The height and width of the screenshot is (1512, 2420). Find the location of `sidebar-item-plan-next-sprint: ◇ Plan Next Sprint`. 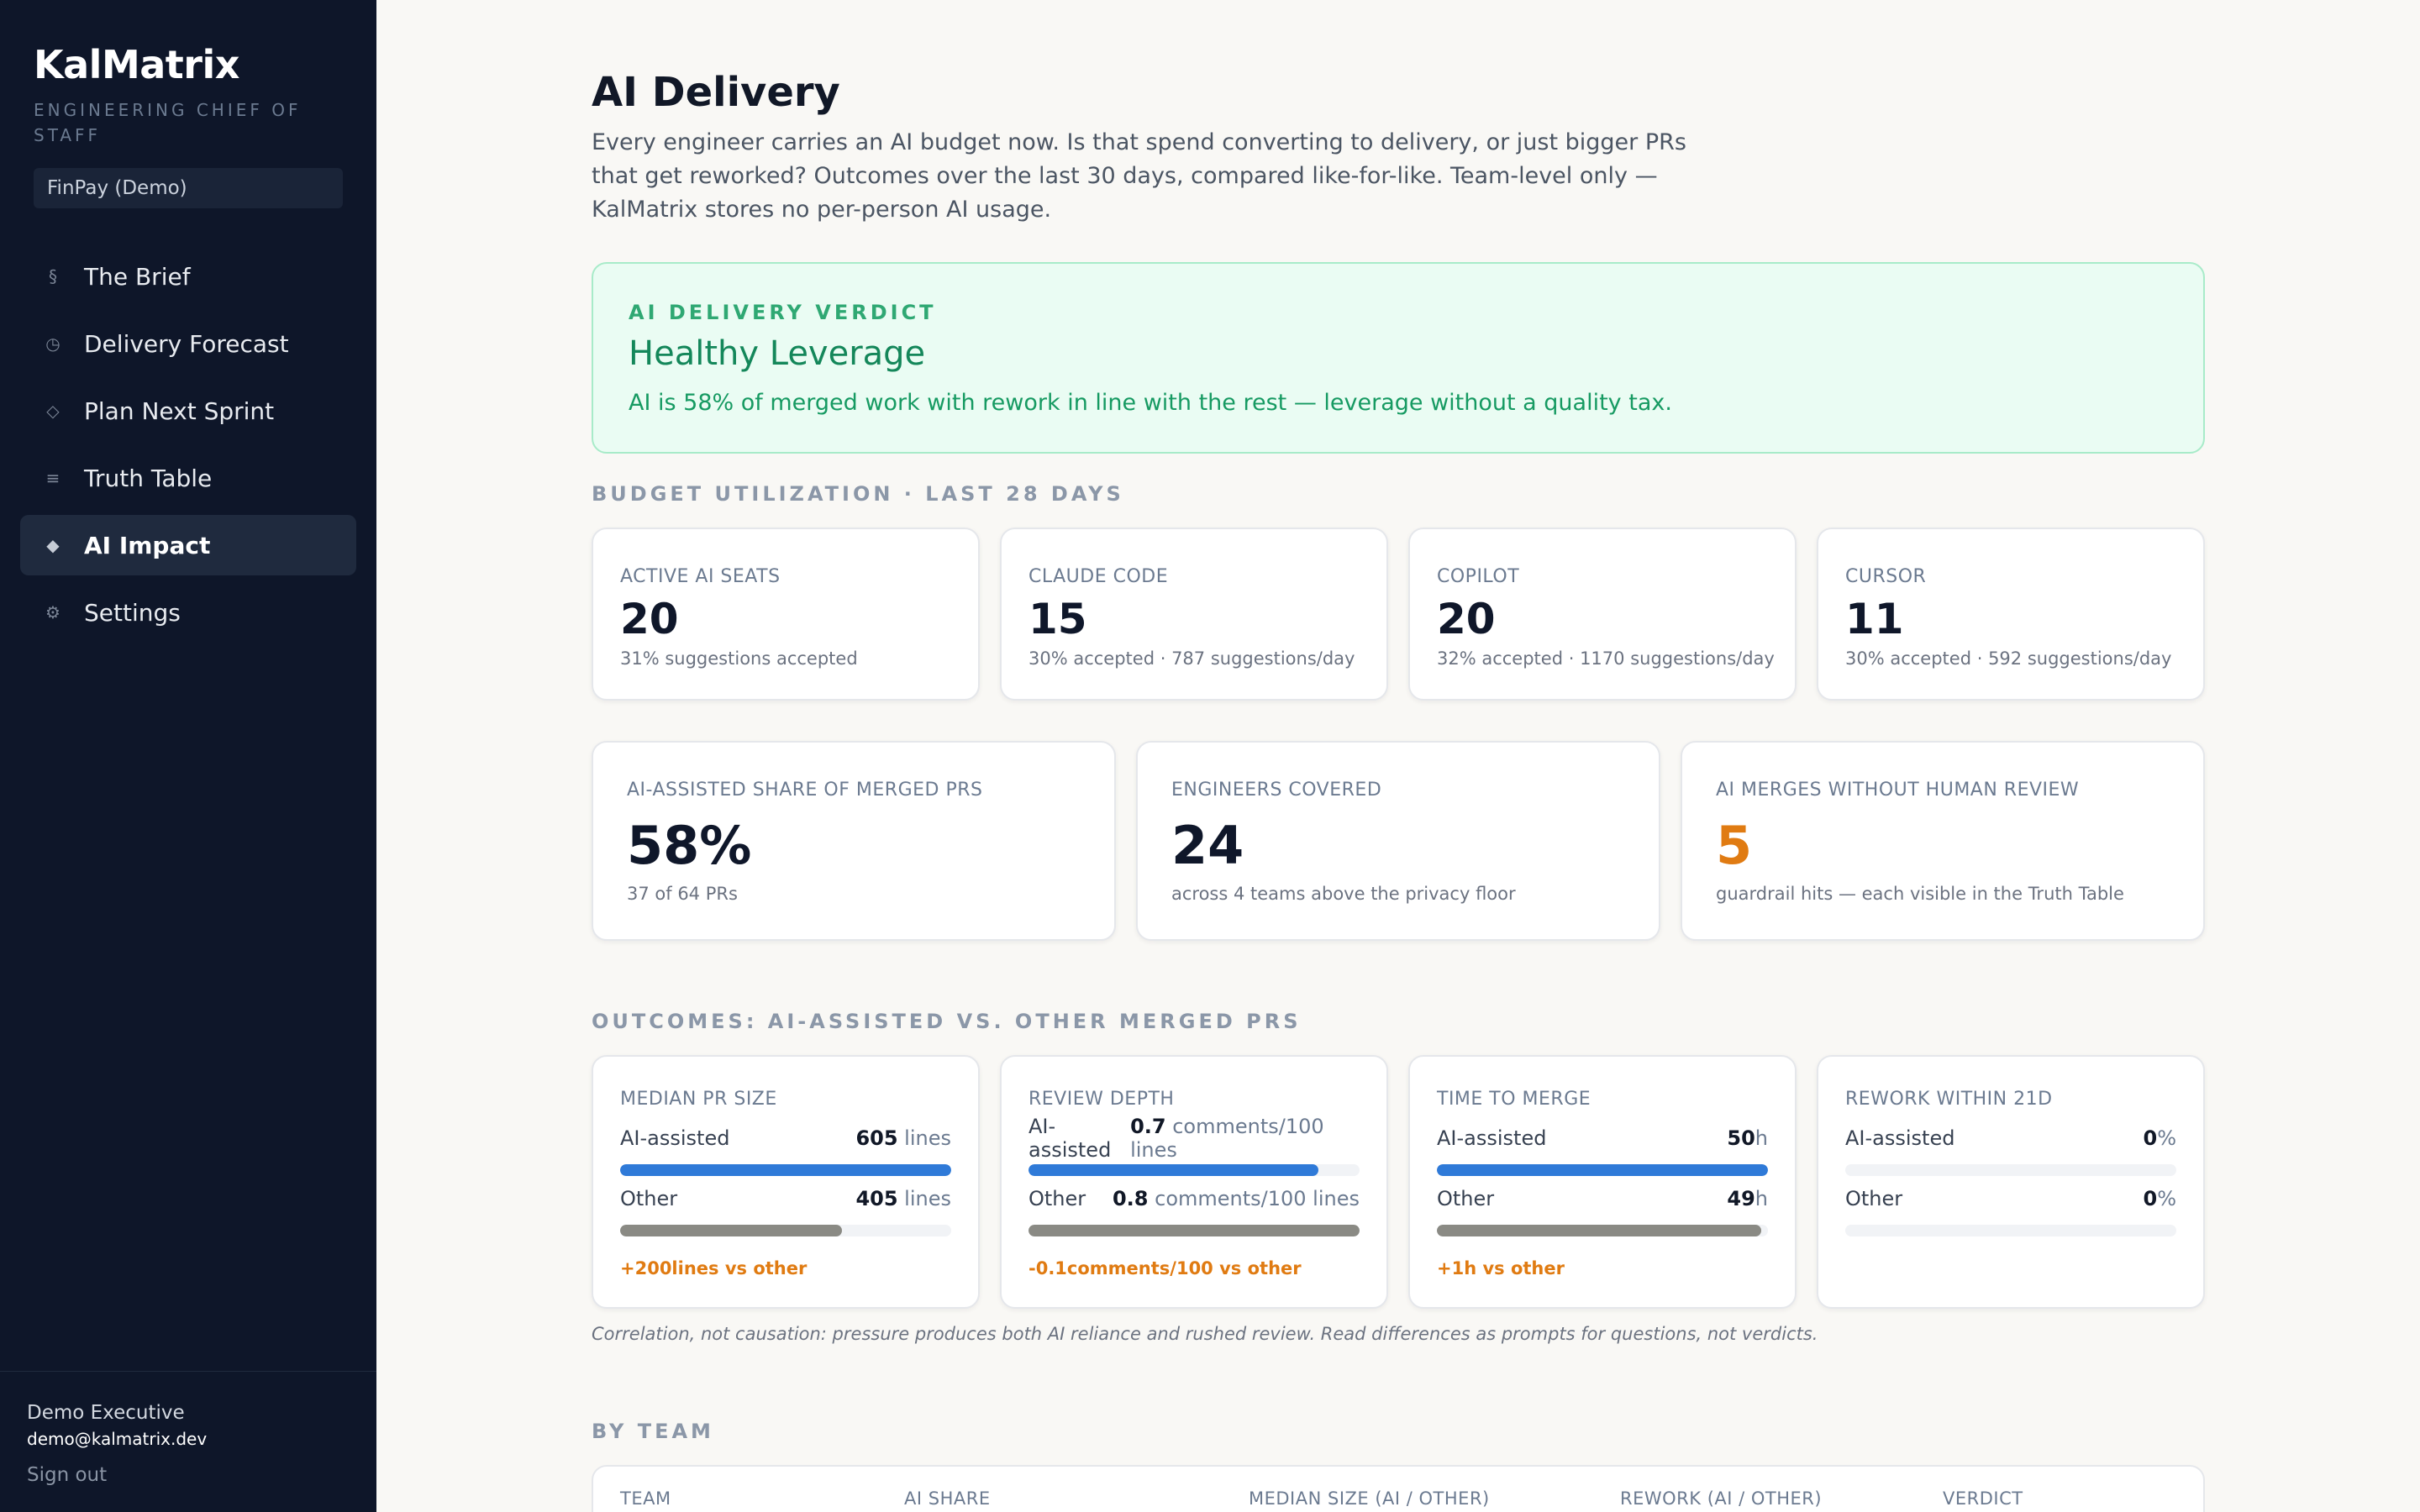

sidebar-item-plan-next-sprint: ◇ Plan Next Sprint is located at coordinates (188, 411).